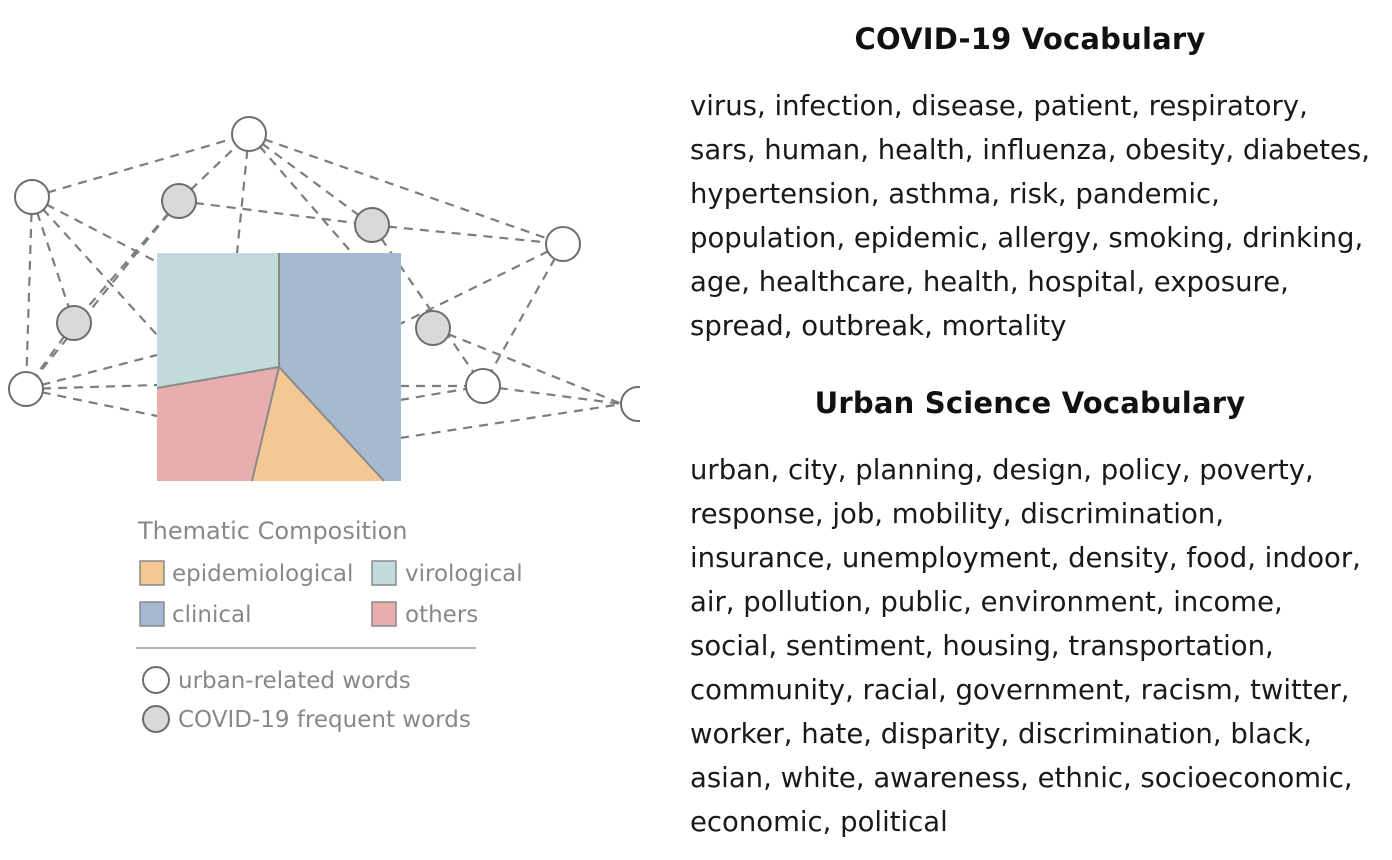 This screenshot has height=860, width=1392. Describe the element at coordinates (152, 573) in the screenshot. I see `legend-swatch-epidemiological` at that location.